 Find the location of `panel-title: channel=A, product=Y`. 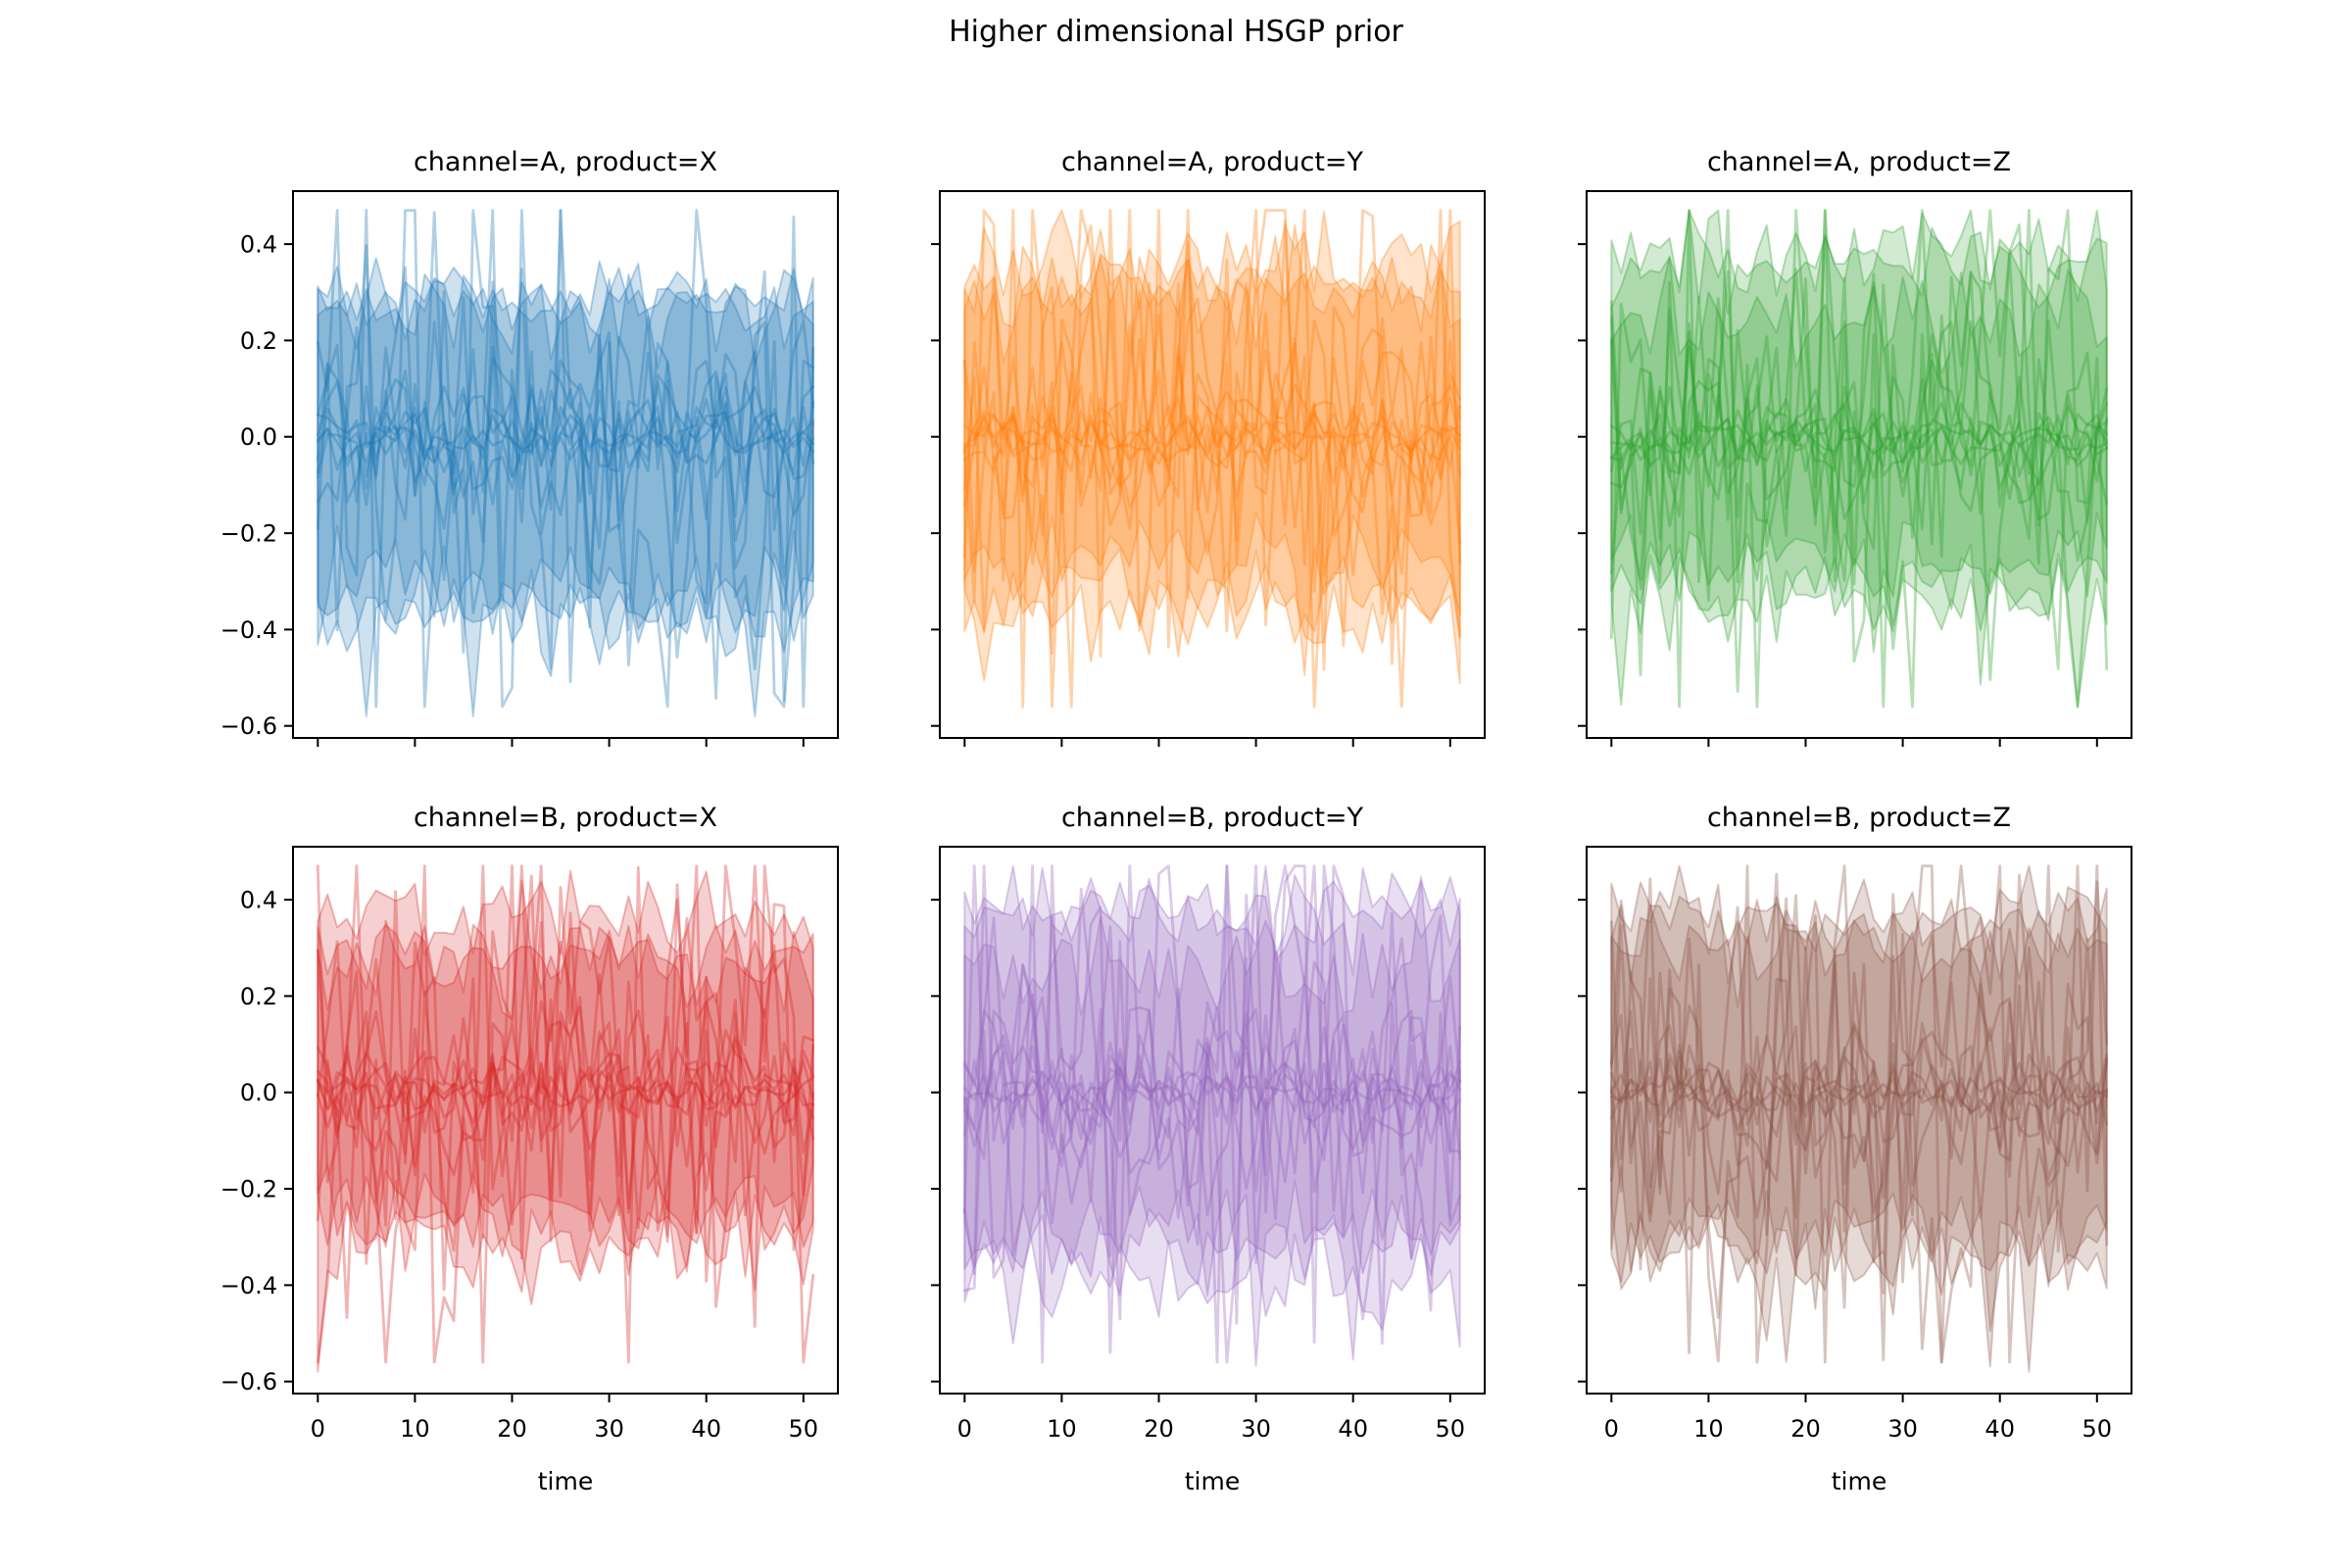

panel-title: channel=A, product=Y is located at coordinates (1212, 162).